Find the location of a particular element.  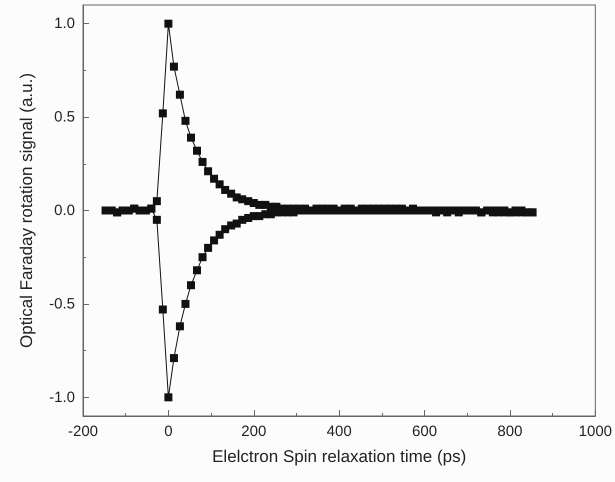

x-tick-label: 600 is located at coordinates (425, 431).